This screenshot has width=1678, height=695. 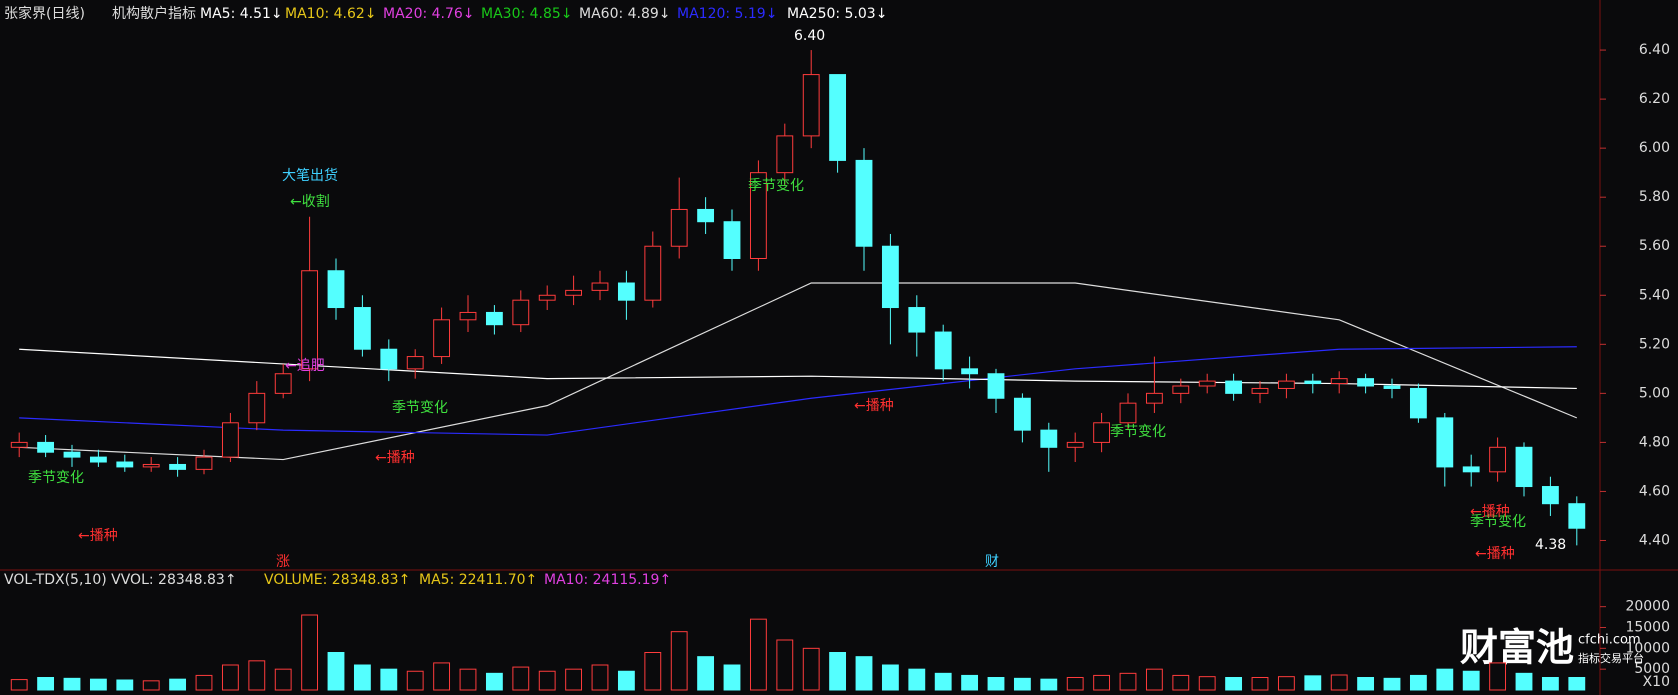 I want to click on y-tick-label: 6.20, so click(x=1654, y=99).